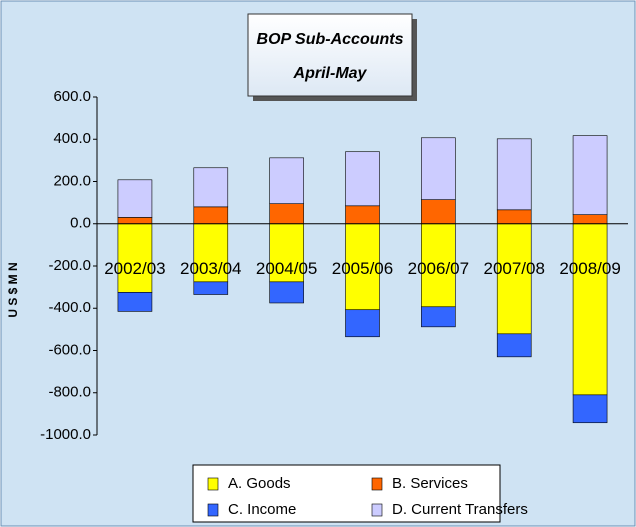 This screenshot has width=636, height=527. What do you see at coordinates (513, 268) in the screenshot?
I see `x-tick-label: 2007/08` at bounding box center [513, 268].